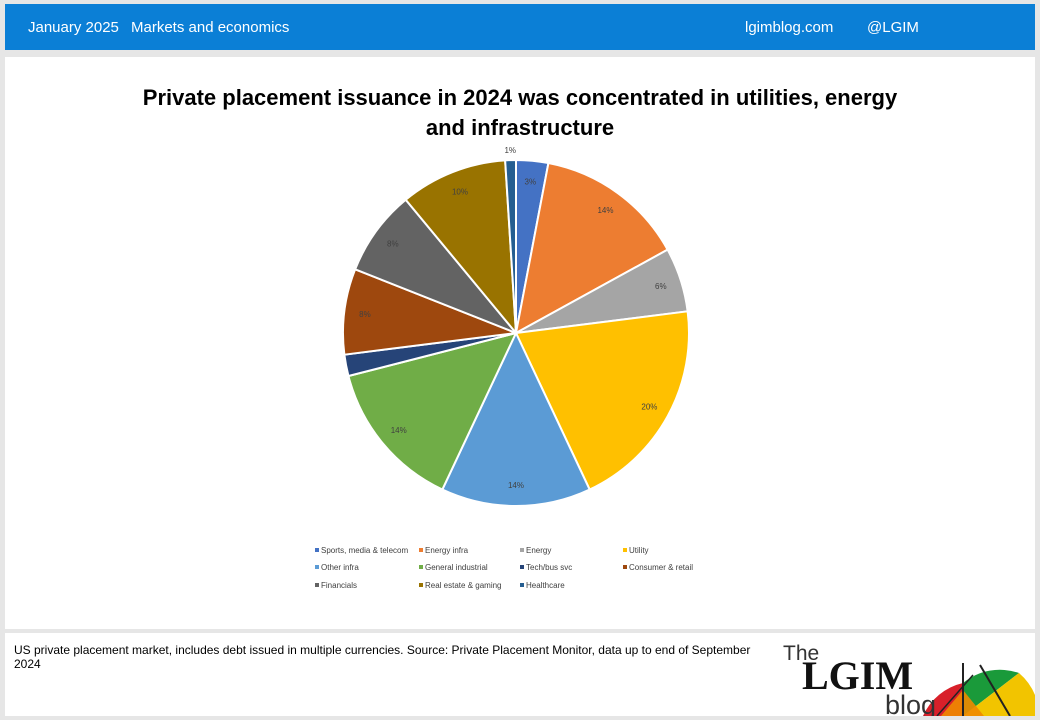  Describe the element at coordinates (510, 150) in the screenshot. I see `pie-data-label-10: 1%` at that location.